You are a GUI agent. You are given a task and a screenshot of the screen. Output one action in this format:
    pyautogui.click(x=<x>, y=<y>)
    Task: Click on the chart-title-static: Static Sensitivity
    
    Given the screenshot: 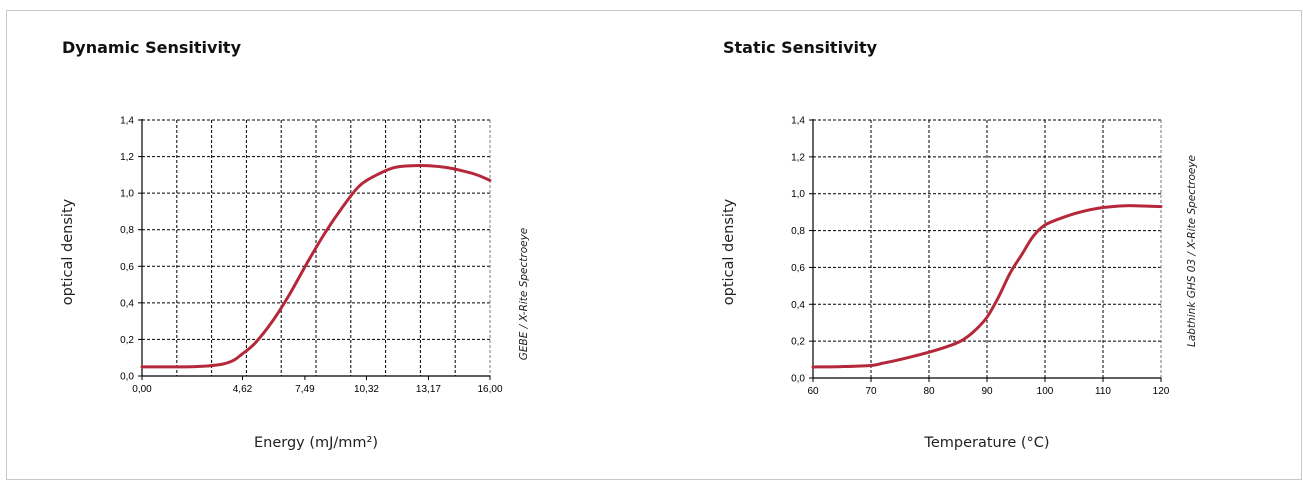 What is the action you would take?
    pyautogui.click(x=800, y=47)
    